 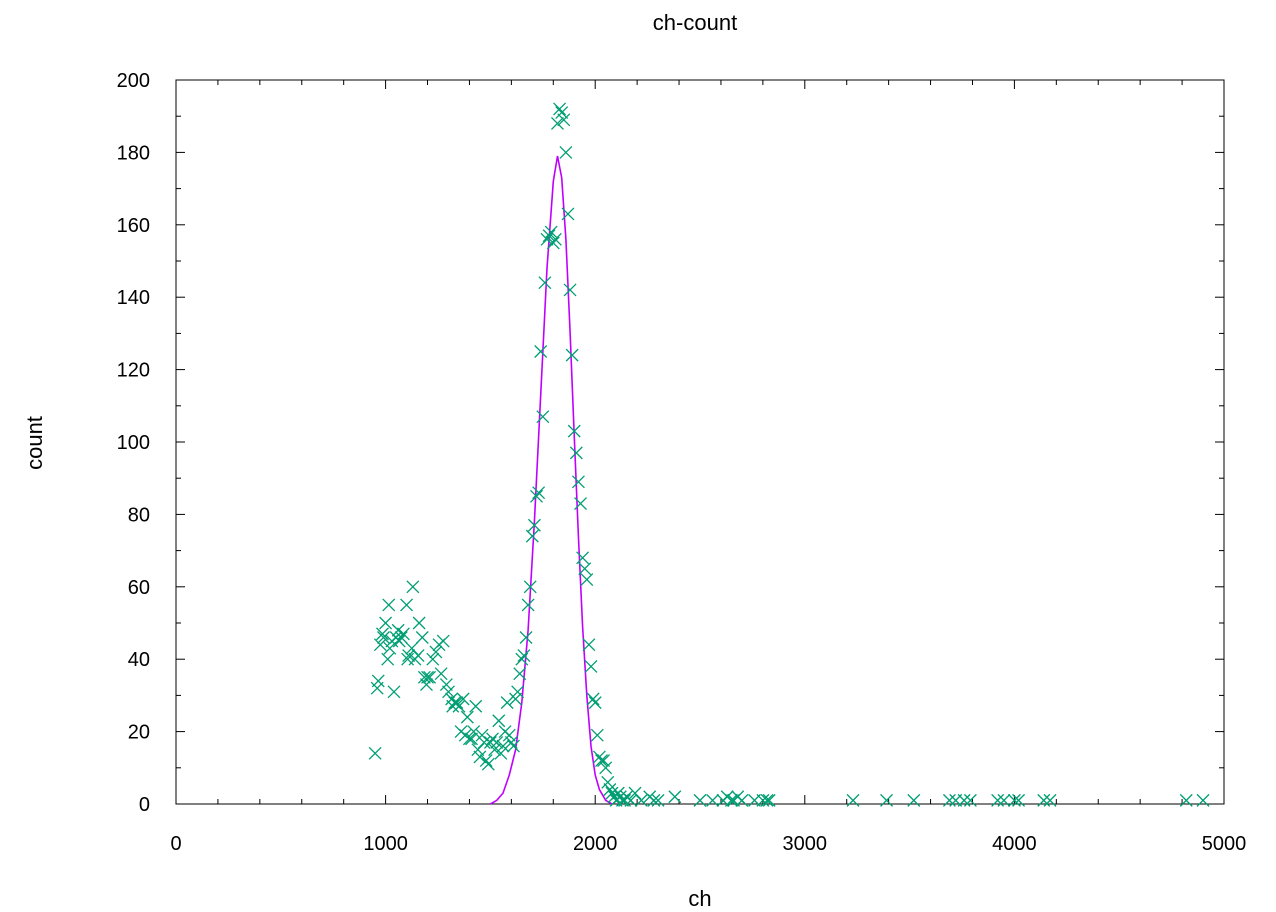 I want to click on fit-curve, so click(x=551, y=480).